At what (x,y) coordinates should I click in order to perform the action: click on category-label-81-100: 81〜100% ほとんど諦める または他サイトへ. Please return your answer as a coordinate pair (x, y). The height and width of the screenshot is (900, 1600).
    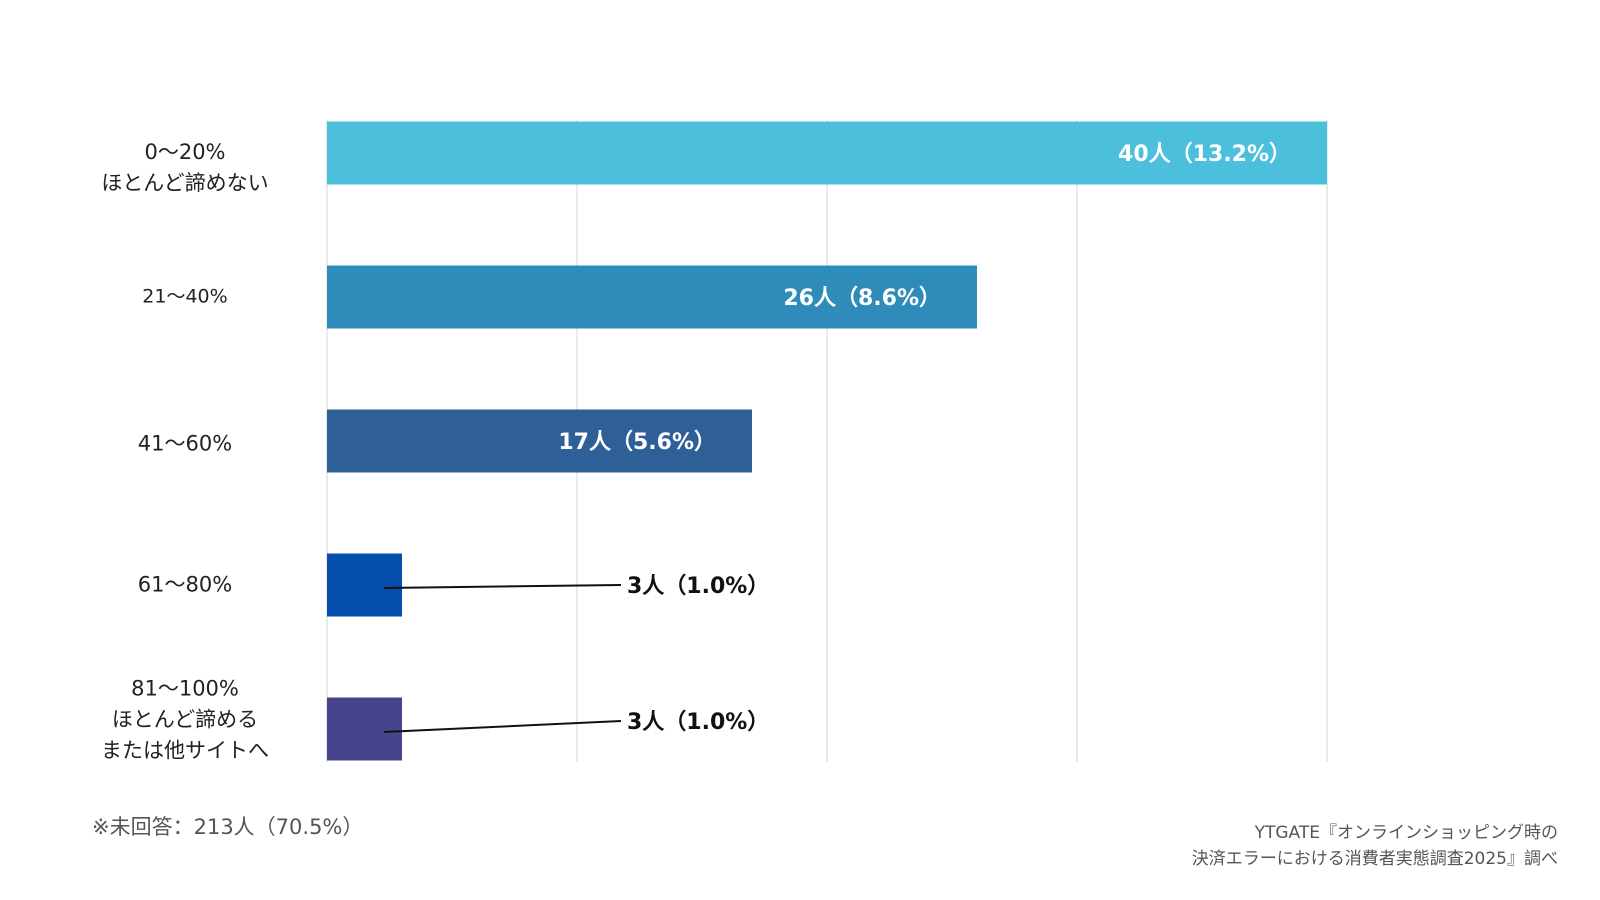
    Looking at the image, I should click on (185, 720).